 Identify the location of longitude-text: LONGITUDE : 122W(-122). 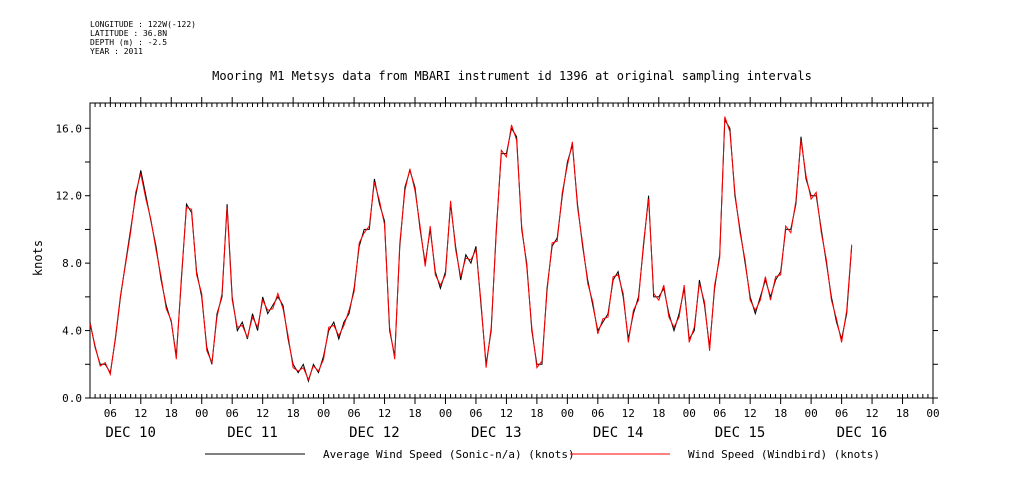
(143, 24).